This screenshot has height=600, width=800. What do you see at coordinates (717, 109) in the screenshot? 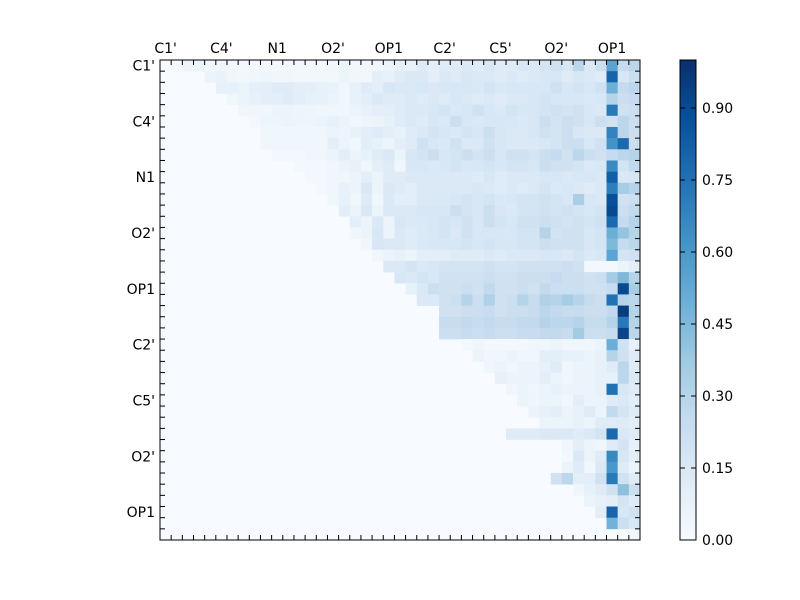
I see `colorbar-tick-label: 0.90` at bounding box center [717, 109].